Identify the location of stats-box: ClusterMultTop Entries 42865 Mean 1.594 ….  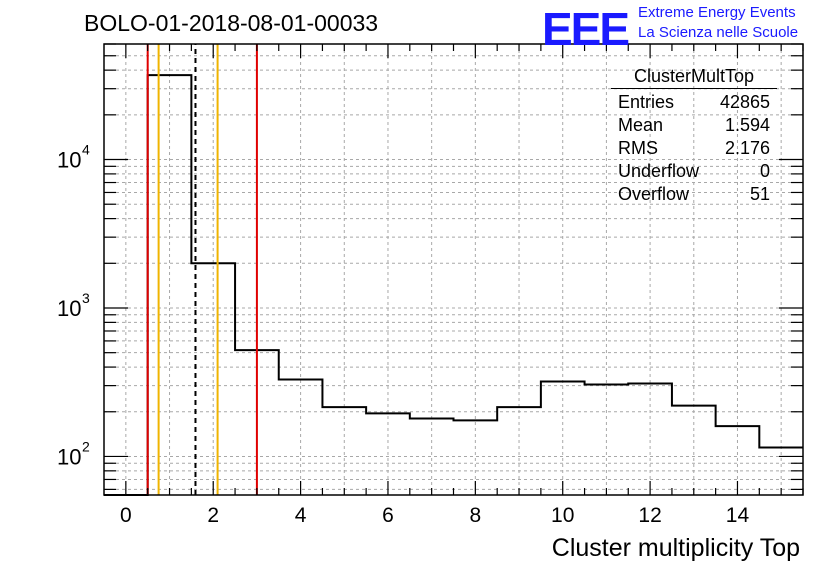
(694, 136).